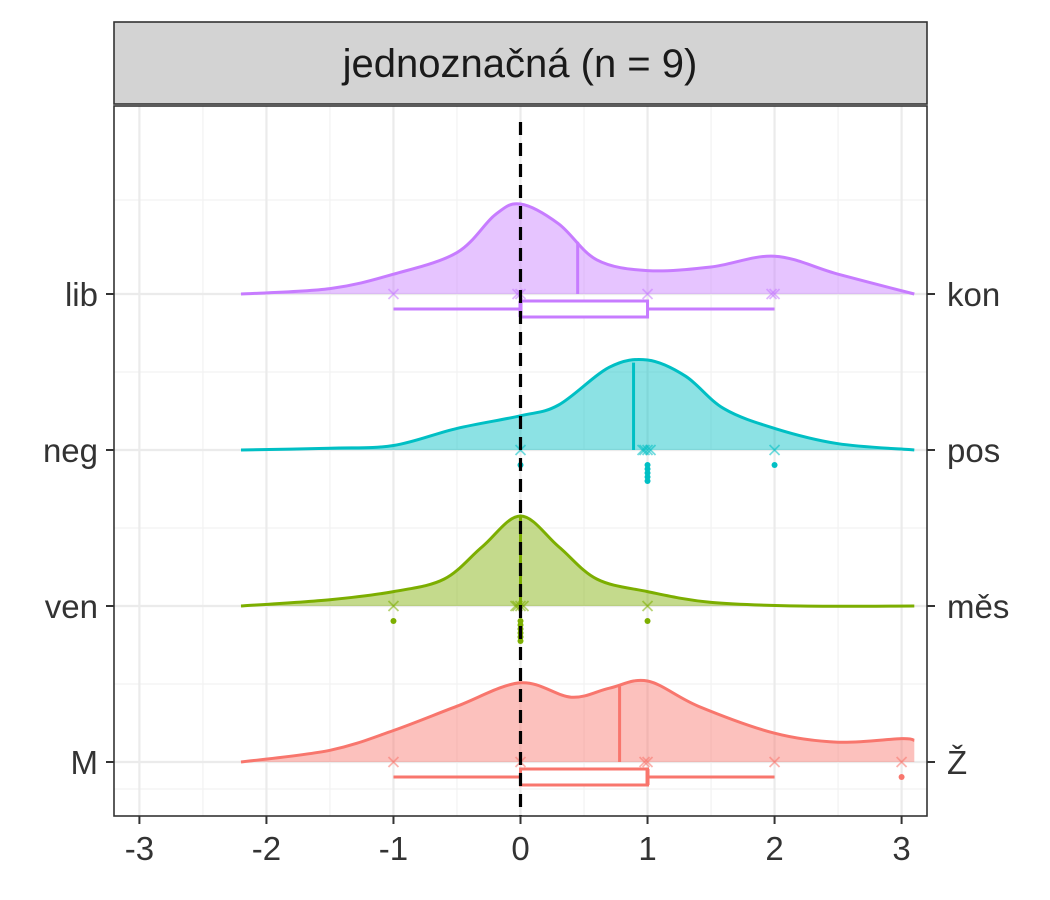 Image resolution: width=1050 pixels, height=900 pixels. I want to click on ridge-group-neg, so click(577, 420).